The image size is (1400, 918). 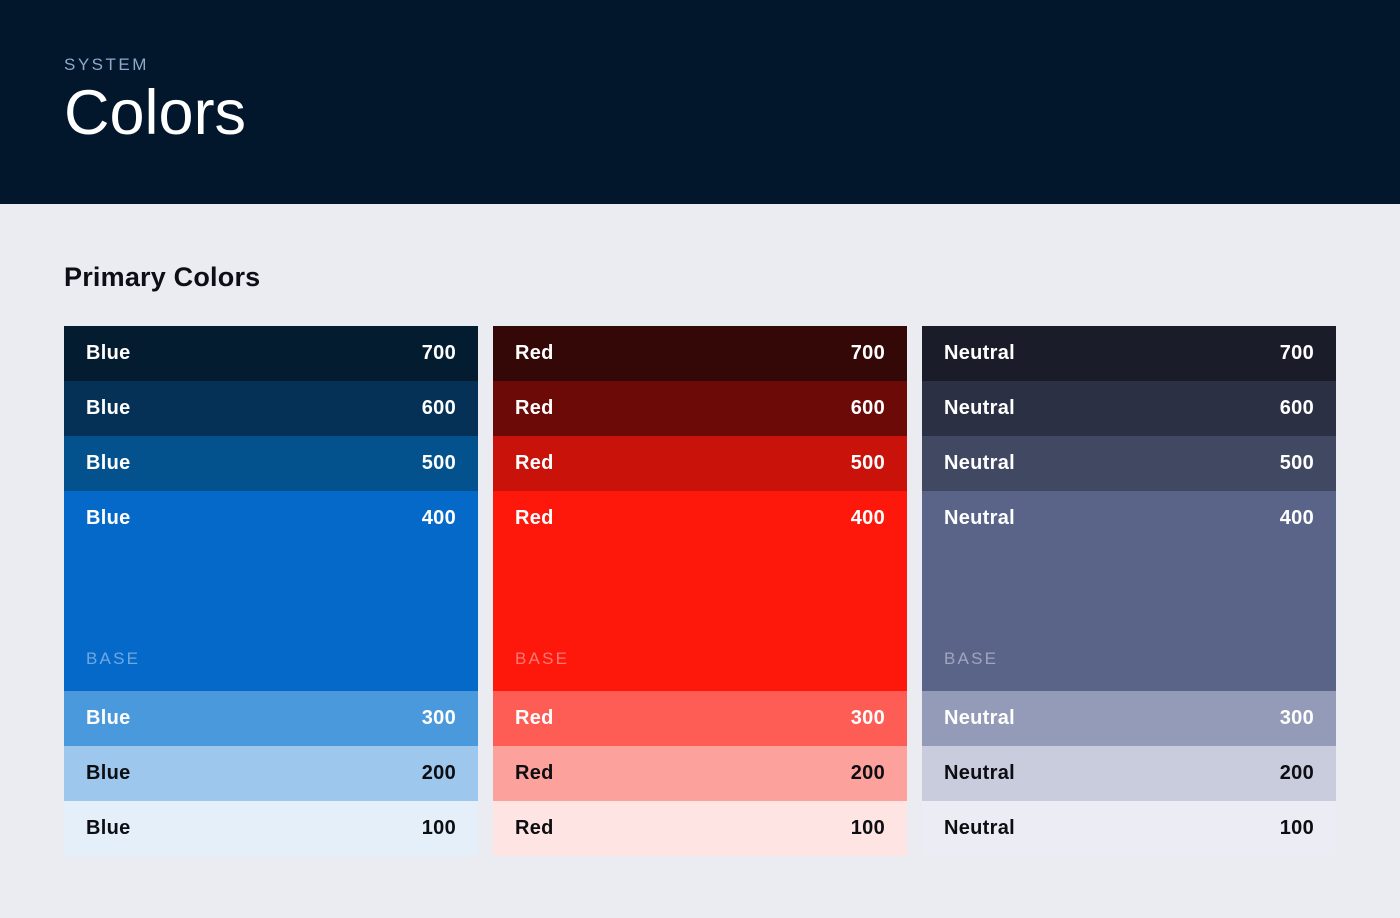 I want to click on swatch-blue-500: Blue 500, so click(x=271, y=463).